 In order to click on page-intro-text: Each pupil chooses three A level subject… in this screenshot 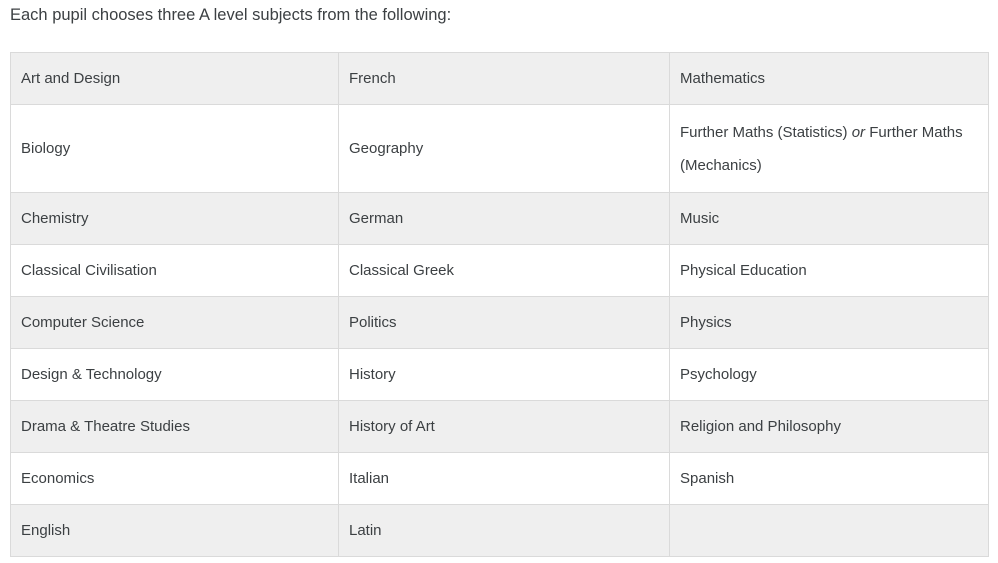, I will do `click(231, 15)`.